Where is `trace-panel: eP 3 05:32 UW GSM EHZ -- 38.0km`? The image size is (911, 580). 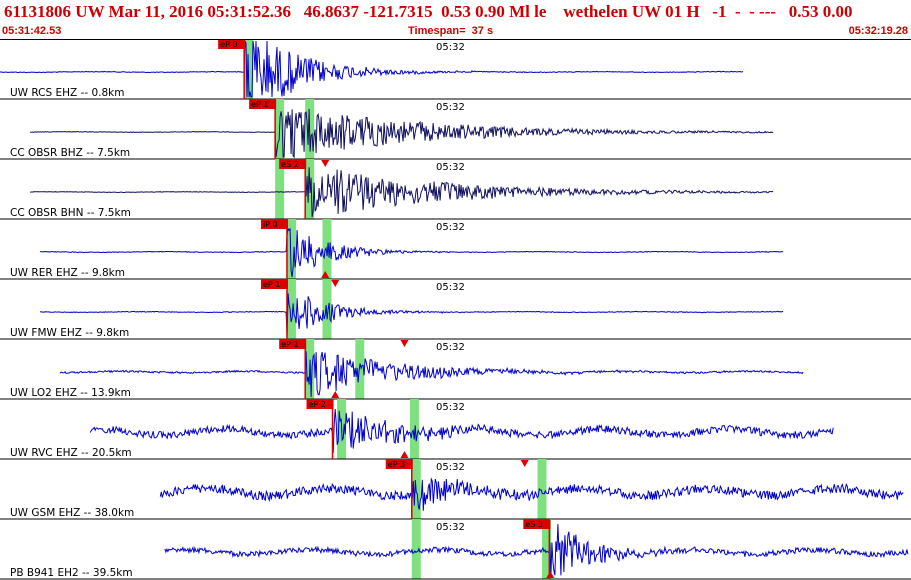 trace-panel: eP 3 05:32 UW GSM EHZ -- 38.0km is located at coordinates (455, 489).